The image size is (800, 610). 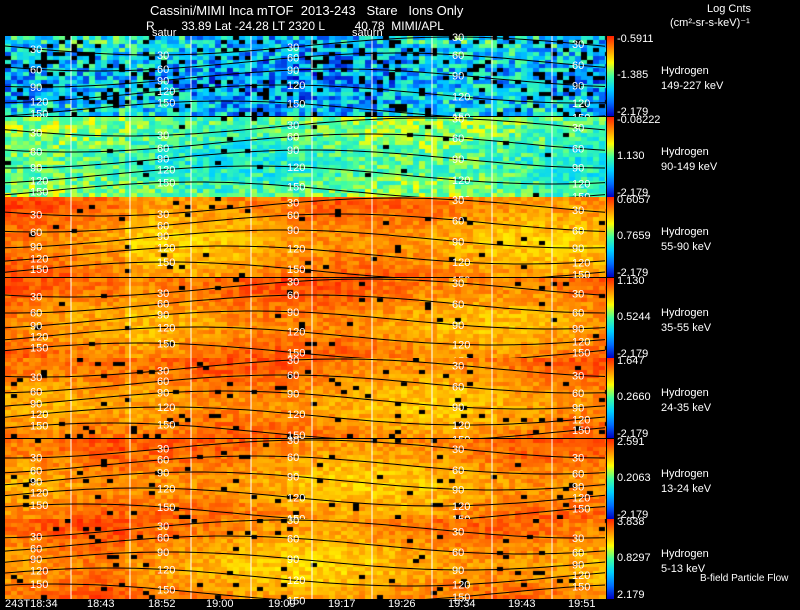 I want to click on time-tick-label: 18:52, so click(x=162, y=604).